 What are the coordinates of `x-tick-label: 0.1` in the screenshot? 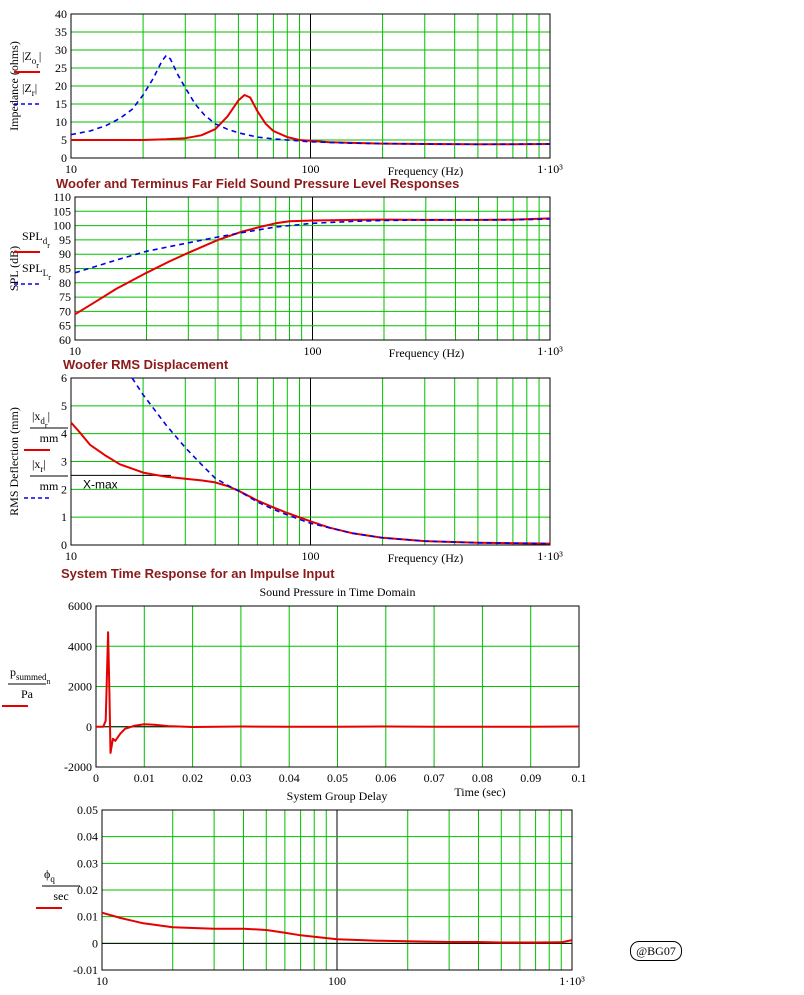 It's located at (579, 778).